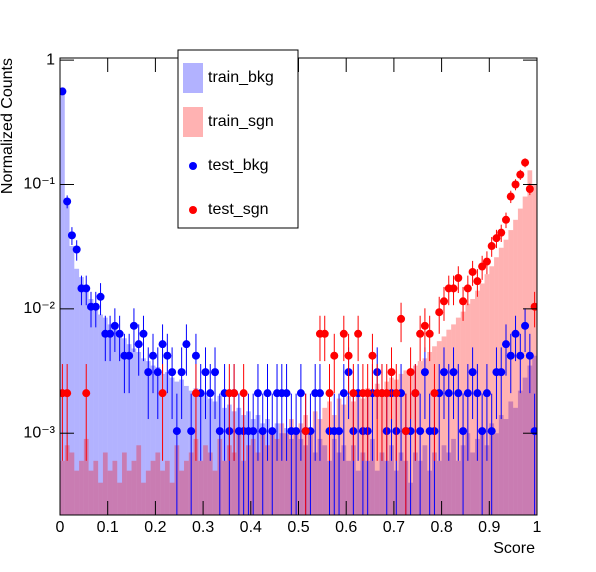  Describe the element at coordinates (238, 209) in the screenshot. I see `legend-label: test_sgn` at that location.